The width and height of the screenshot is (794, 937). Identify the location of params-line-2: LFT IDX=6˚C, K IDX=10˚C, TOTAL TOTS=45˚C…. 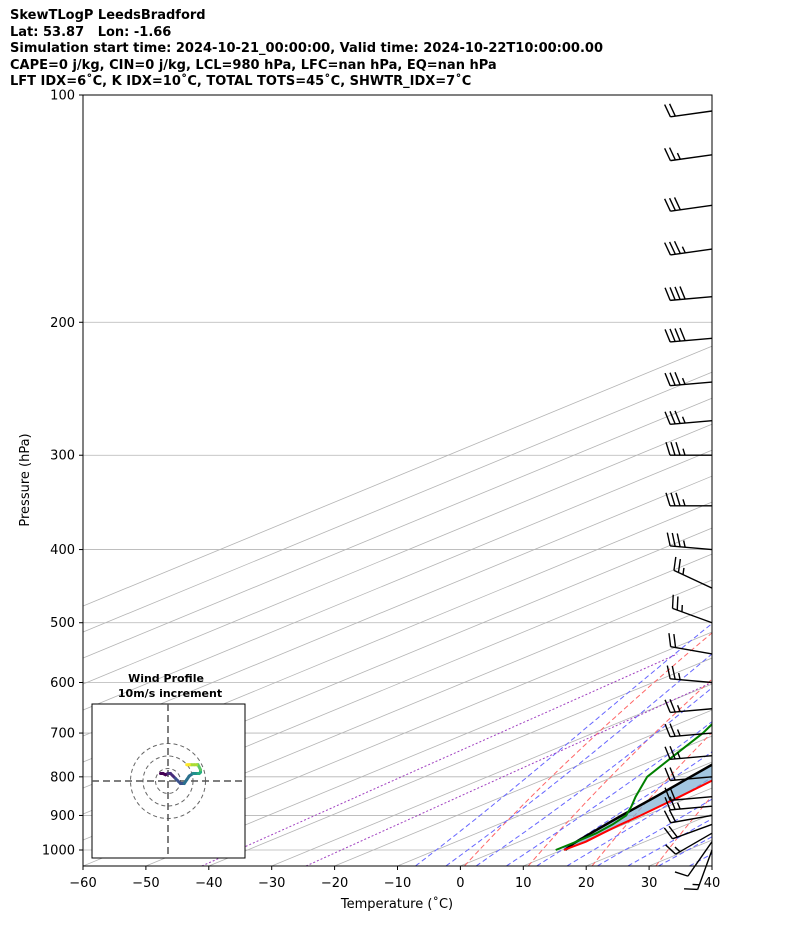
(241, 81).